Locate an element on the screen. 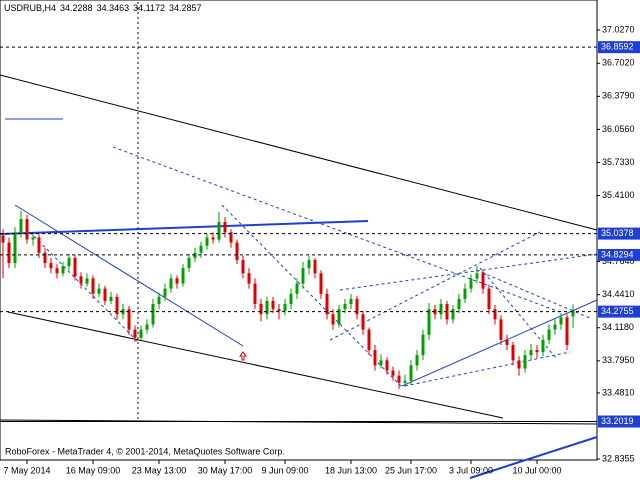 The image size is (640, 480). x-tick-label: 7 May 2014 is located at coordinates (26, 470).